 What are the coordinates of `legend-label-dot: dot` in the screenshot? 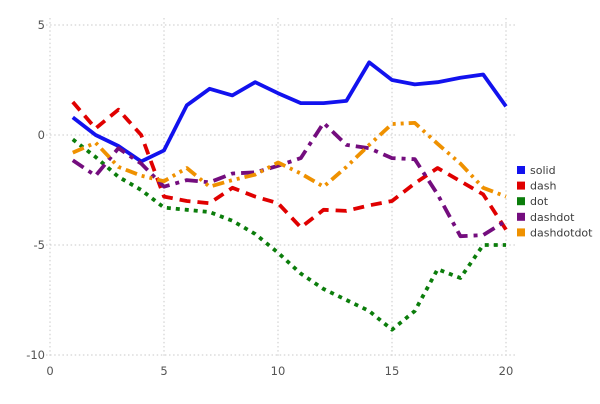 It's located at (539, 201).